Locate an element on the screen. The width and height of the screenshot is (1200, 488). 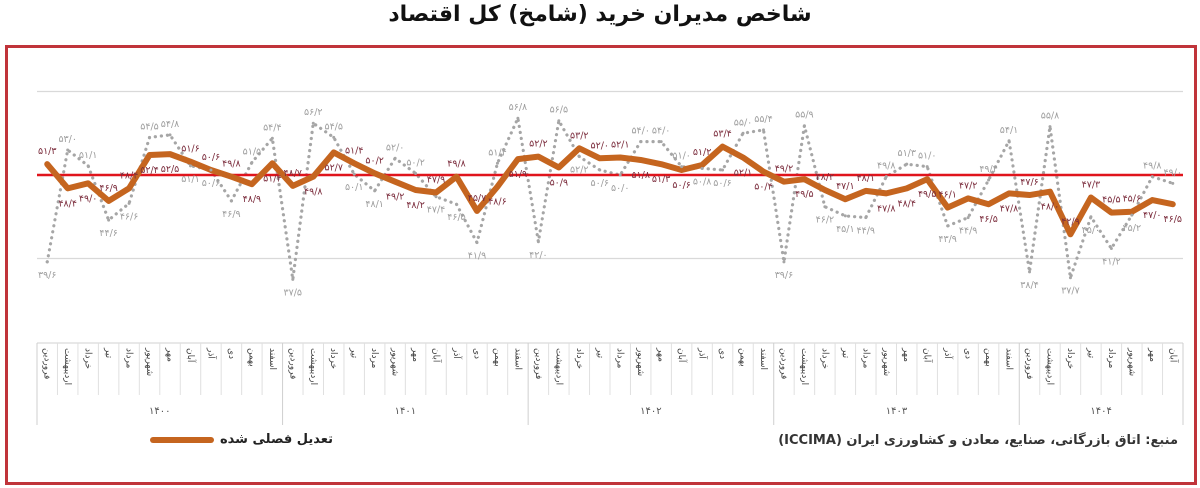
year-tick-label: ۱۴۰۱ is located at coordinates (405, 411).